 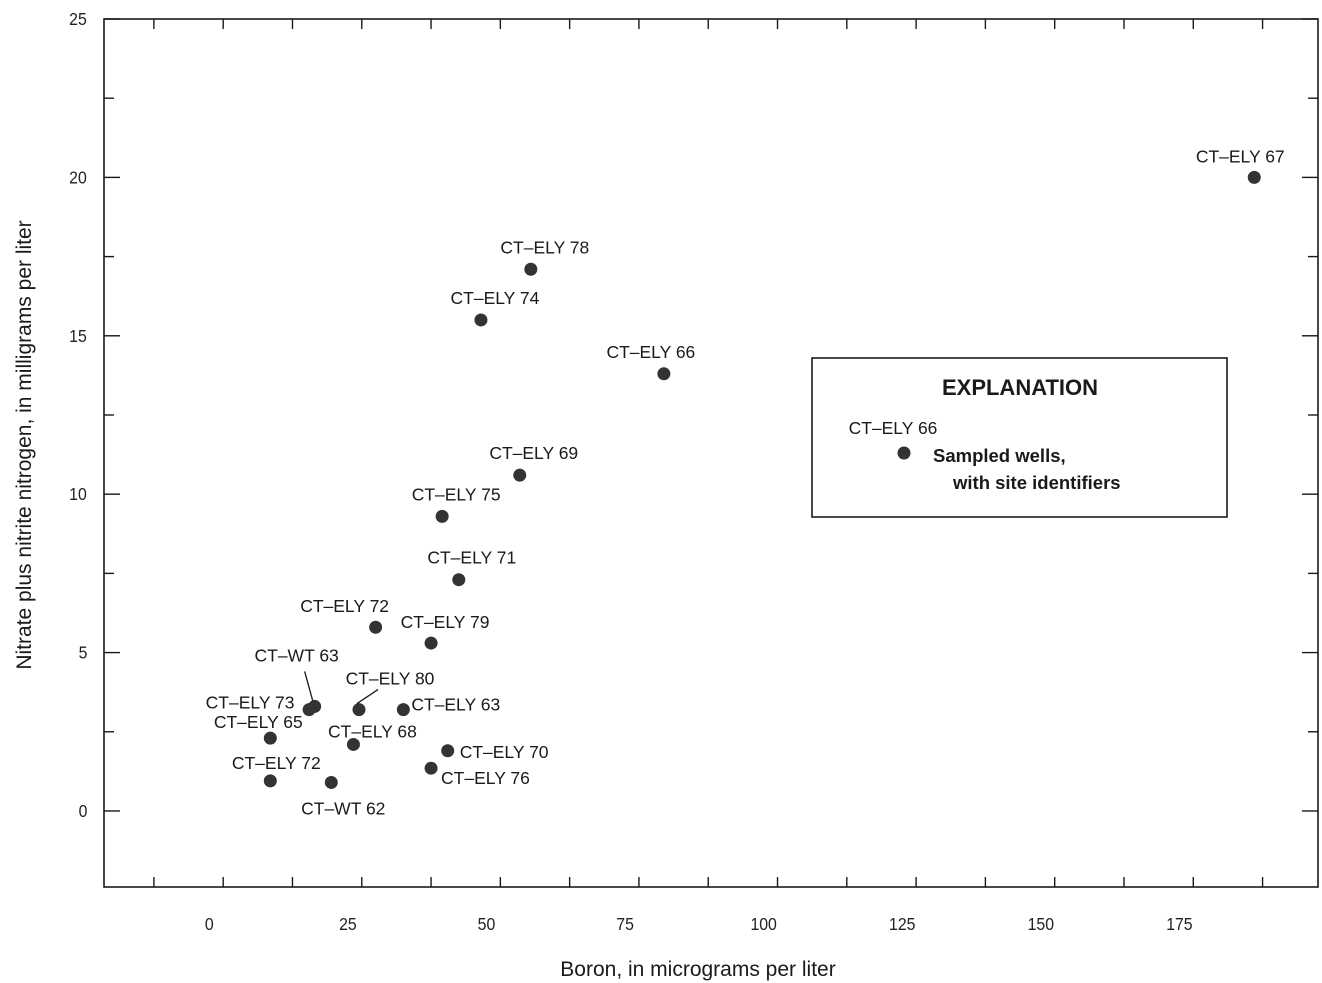 What do you see at coordinates (1041, 924) in the screenshot?
I see `x-tick-label: 150` at bounding box center [1041, 924].